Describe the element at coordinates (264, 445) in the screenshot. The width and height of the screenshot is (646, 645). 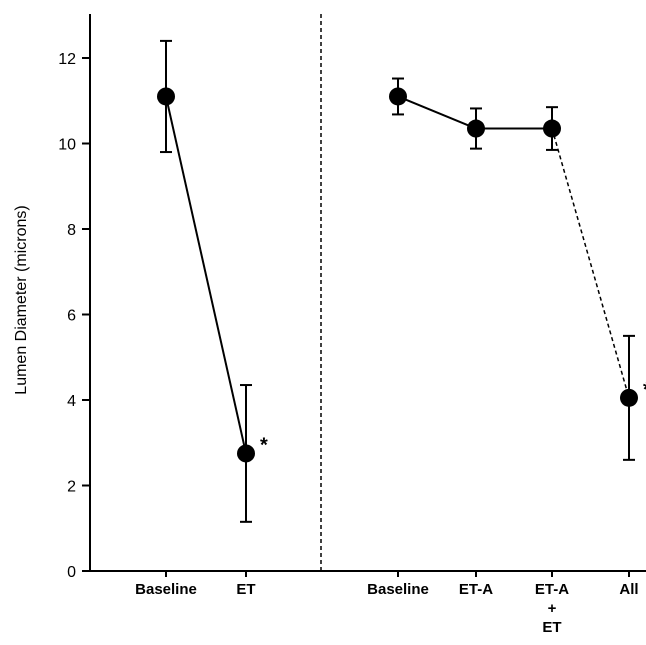
I see `significance-marker-1-2: *` at that location.